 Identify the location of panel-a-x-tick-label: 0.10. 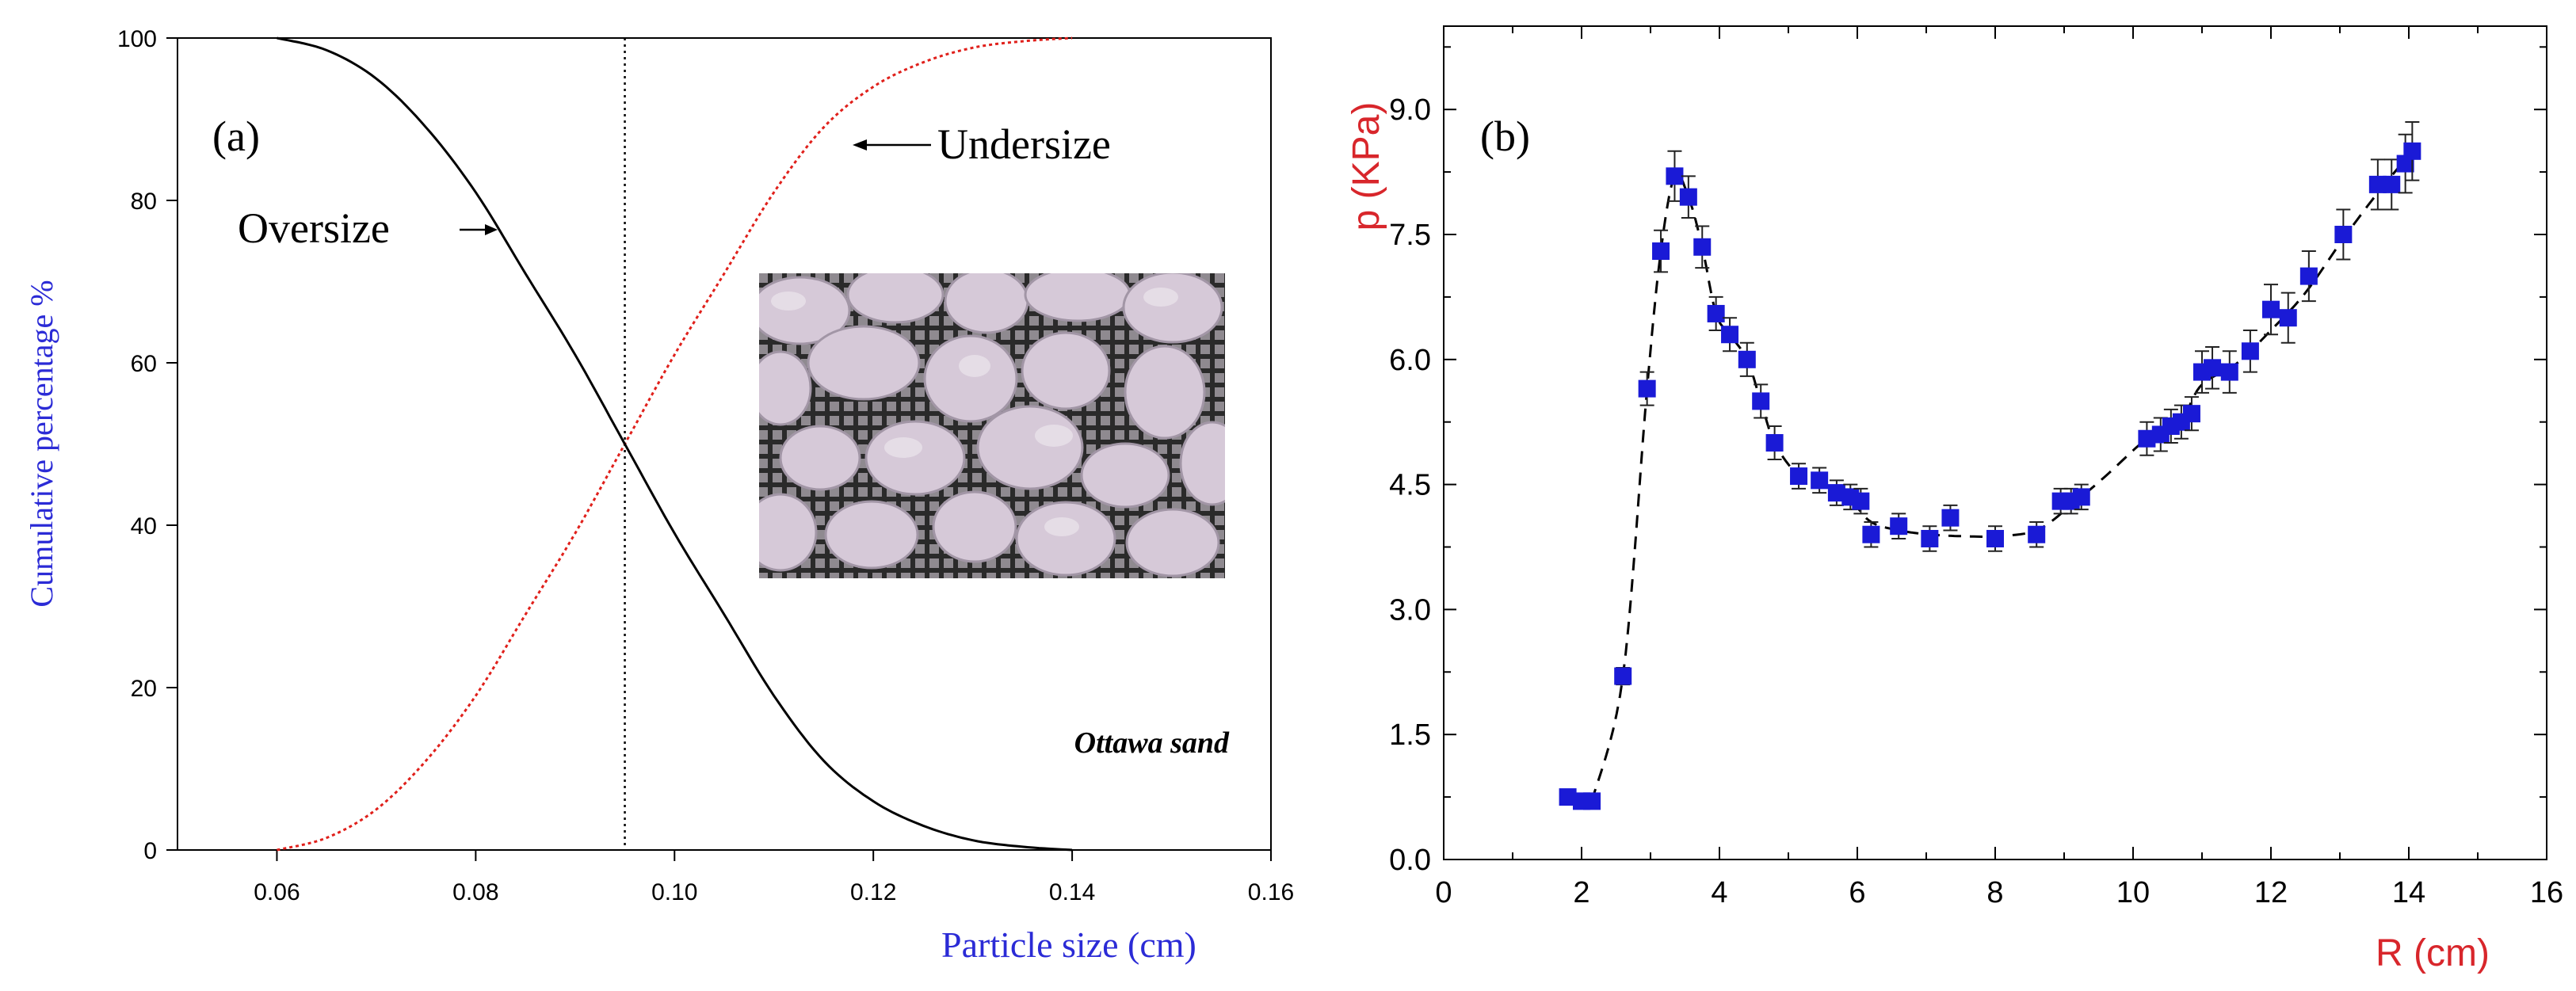
(674, 892).